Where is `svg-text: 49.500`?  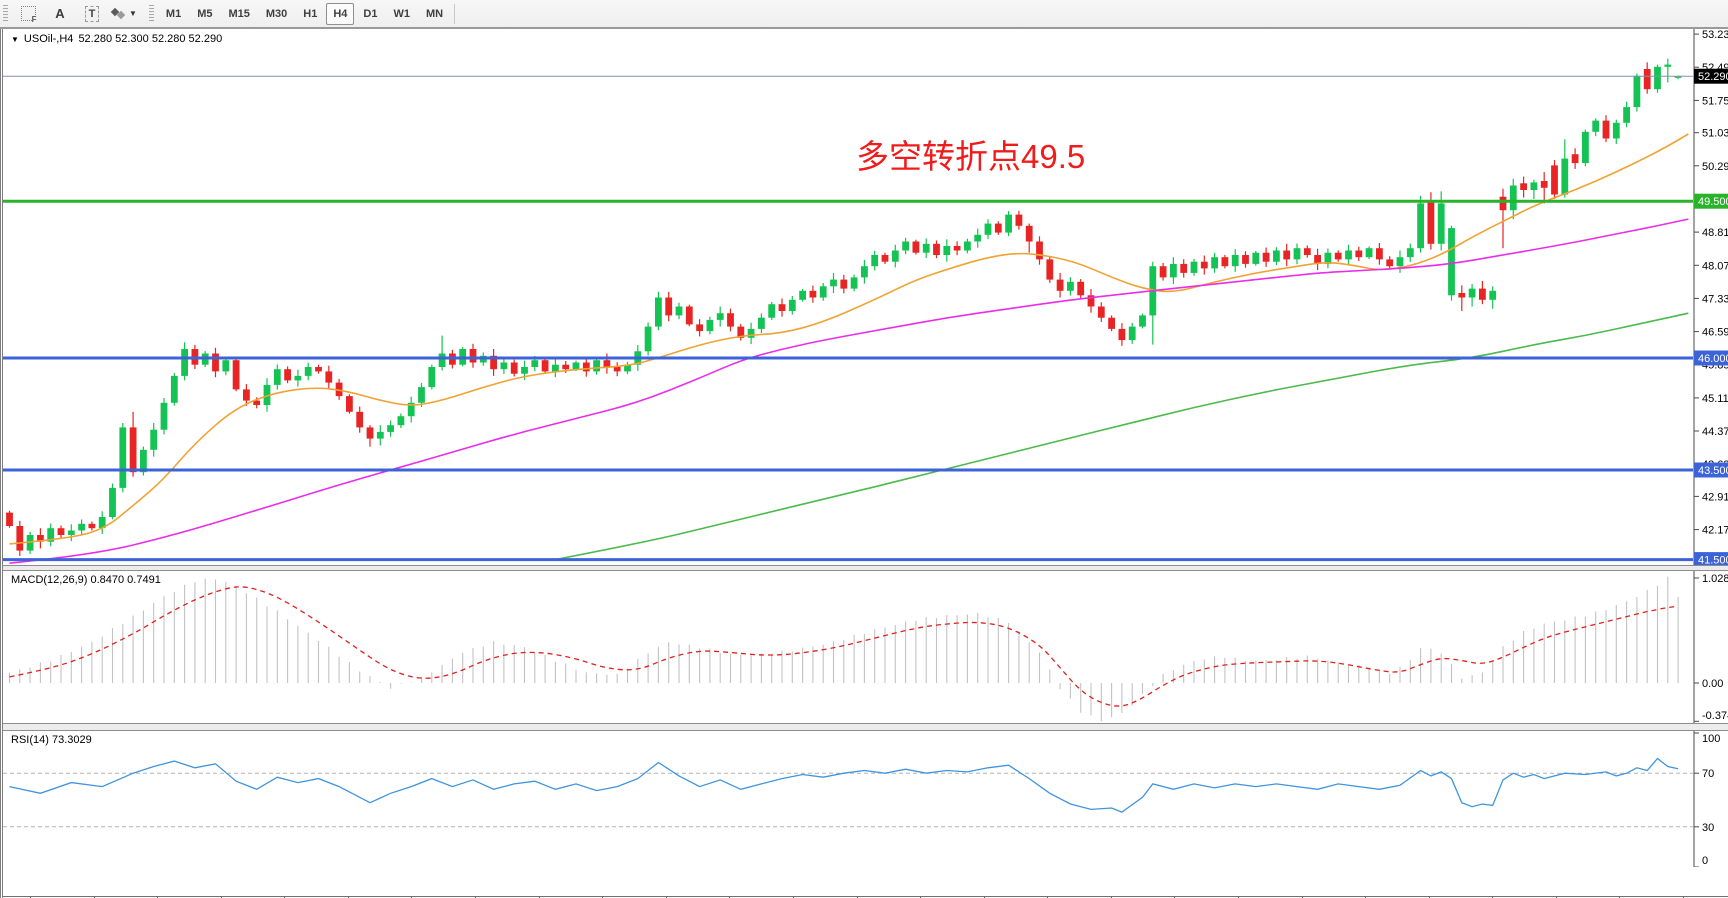
svg-text: 49.500 is located at coordinates (1713, 202).